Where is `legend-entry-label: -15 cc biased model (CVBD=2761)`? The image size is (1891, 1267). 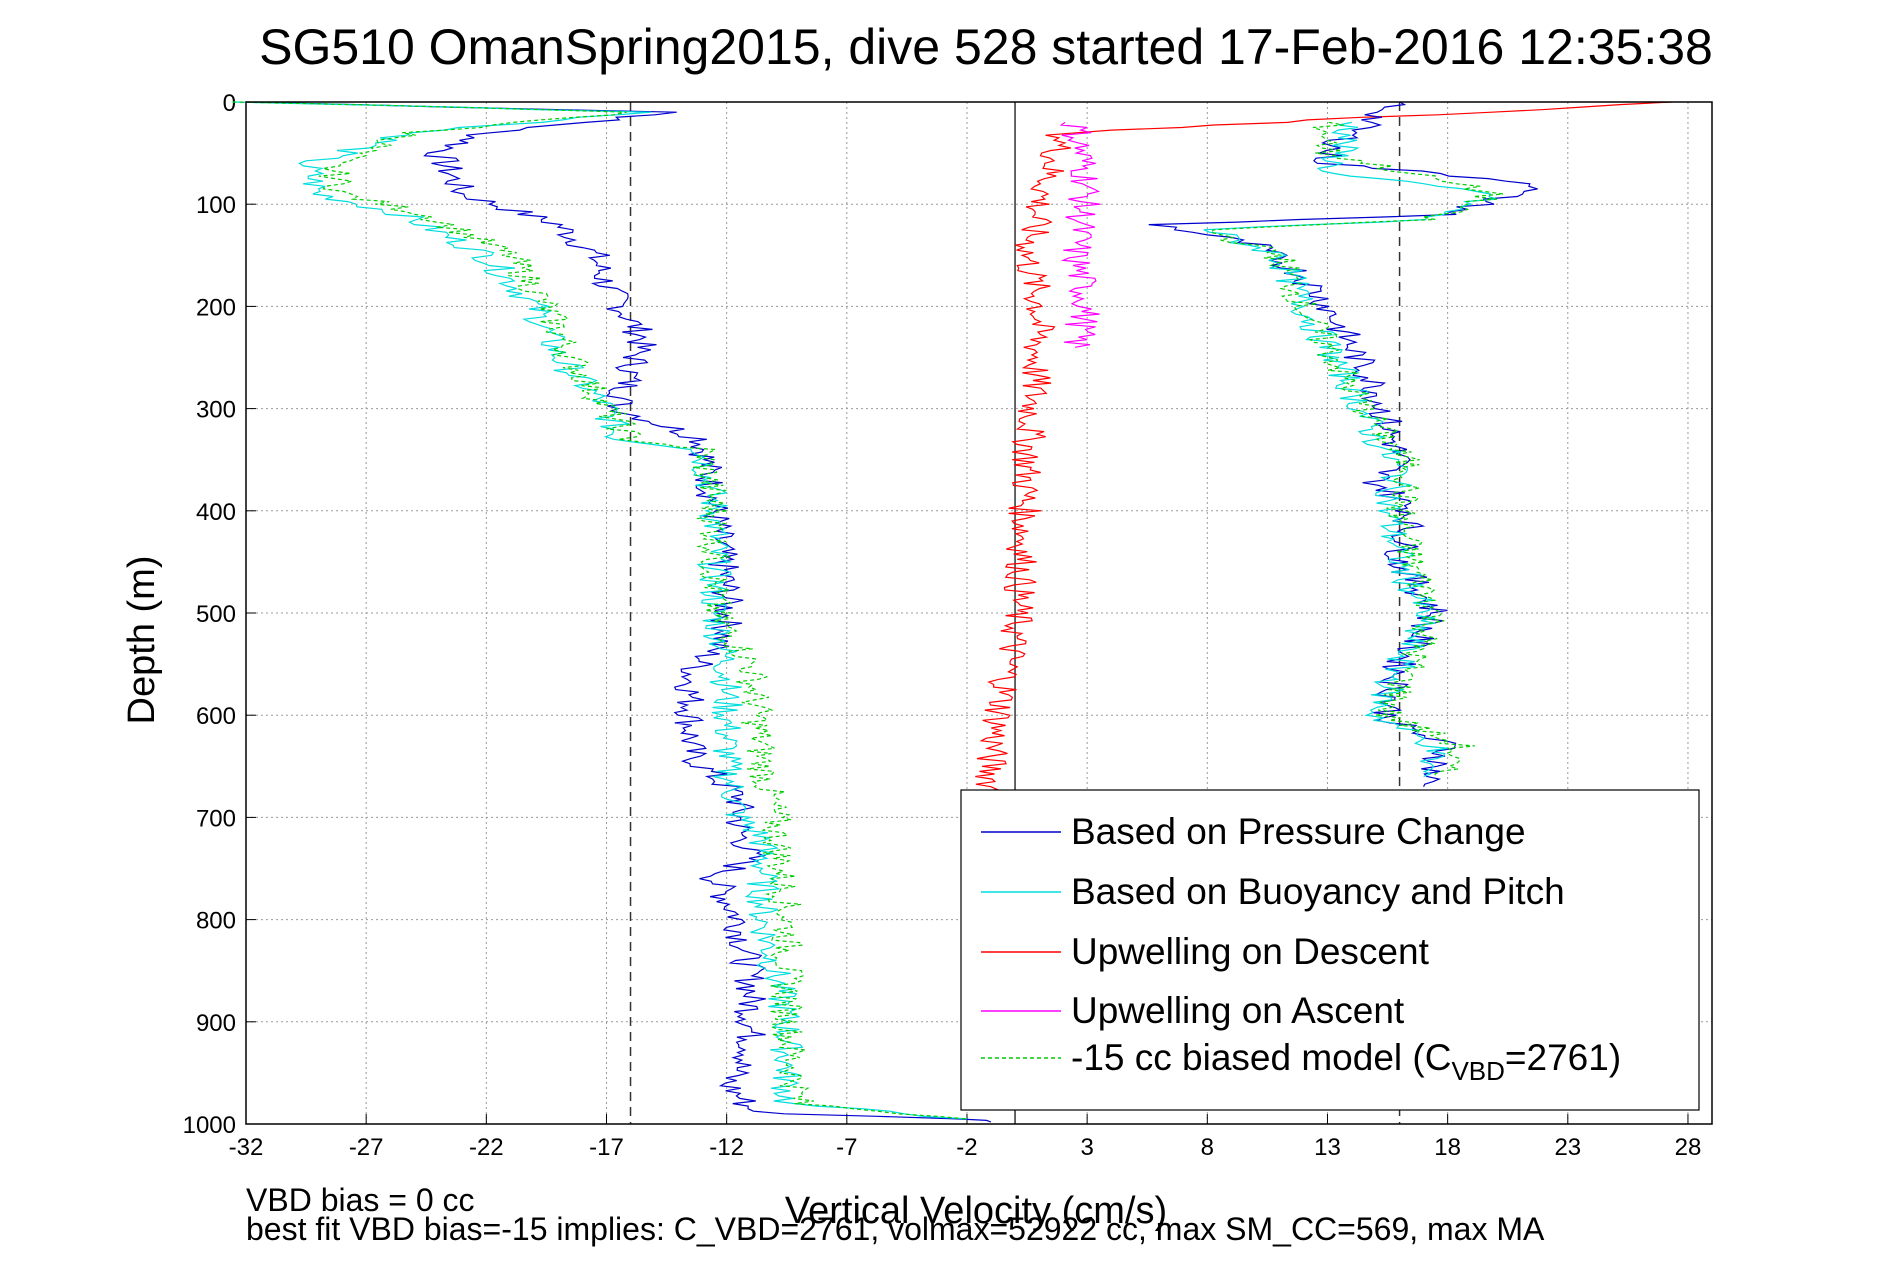 legend-entry-label: -15 cc biased model (CVBD=2761) is located at coordinates (1346, 1061).